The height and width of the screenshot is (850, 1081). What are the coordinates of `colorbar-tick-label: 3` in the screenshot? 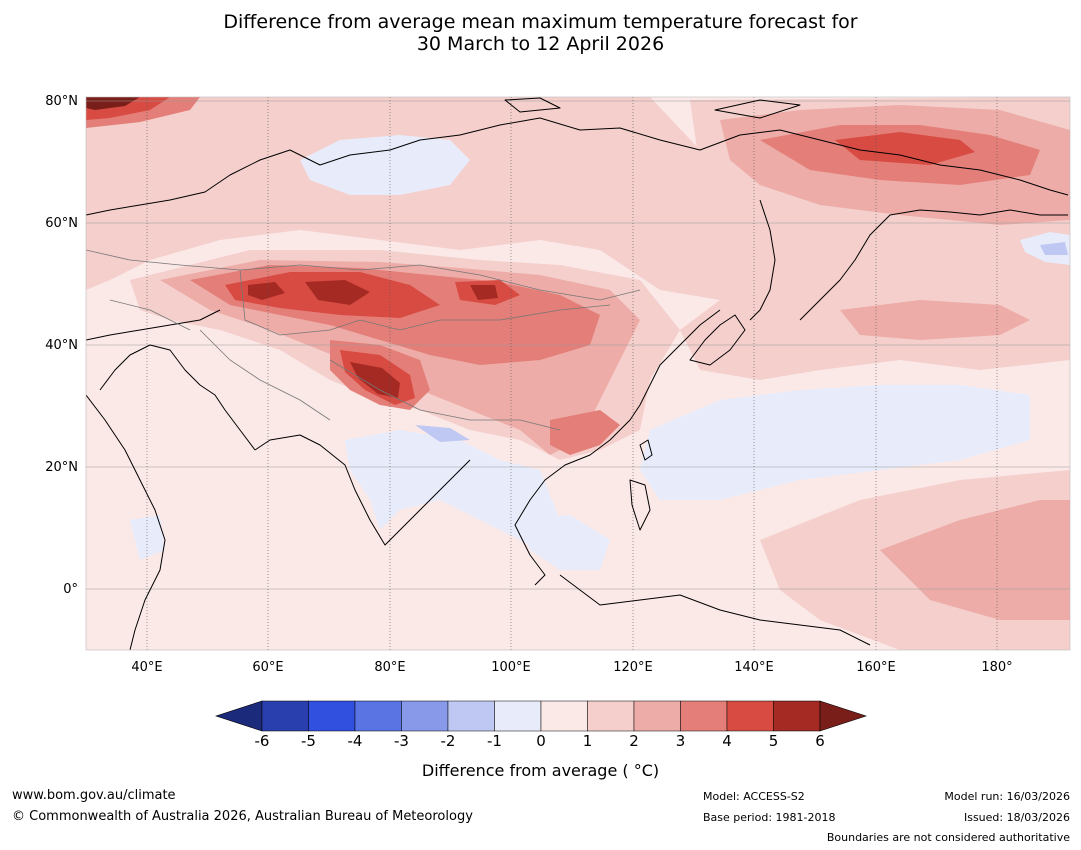 It's located at (680, 741).